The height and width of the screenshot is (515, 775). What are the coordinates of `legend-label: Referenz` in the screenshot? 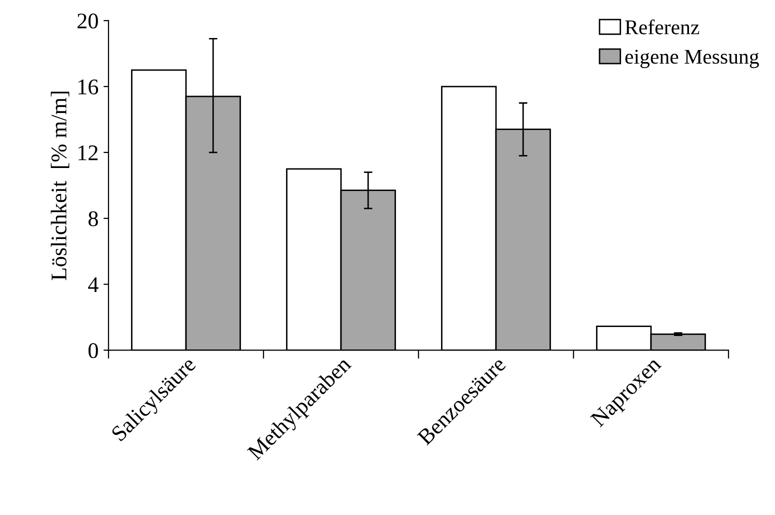 It's located at (662, 26).